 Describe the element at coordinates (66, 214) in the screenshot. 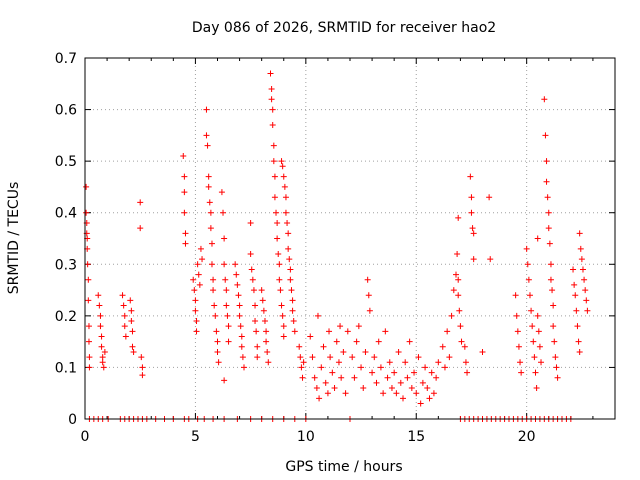

I see `y-tick-label: 0.4` at that location.